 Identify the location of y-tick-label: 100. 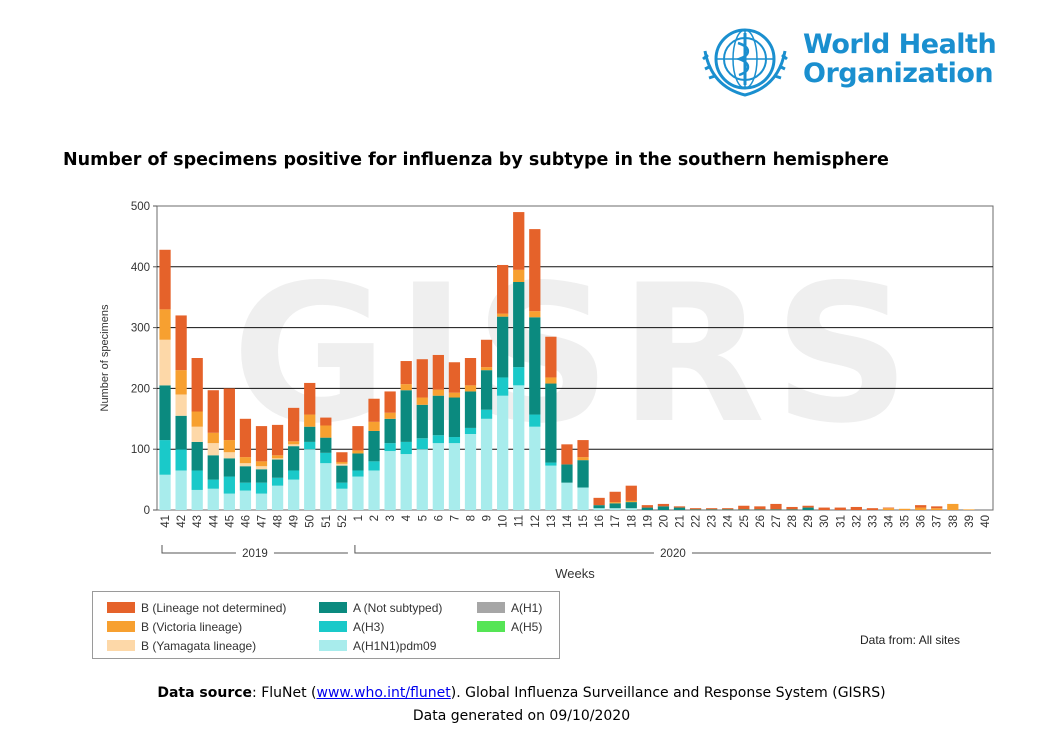
(140, 450).